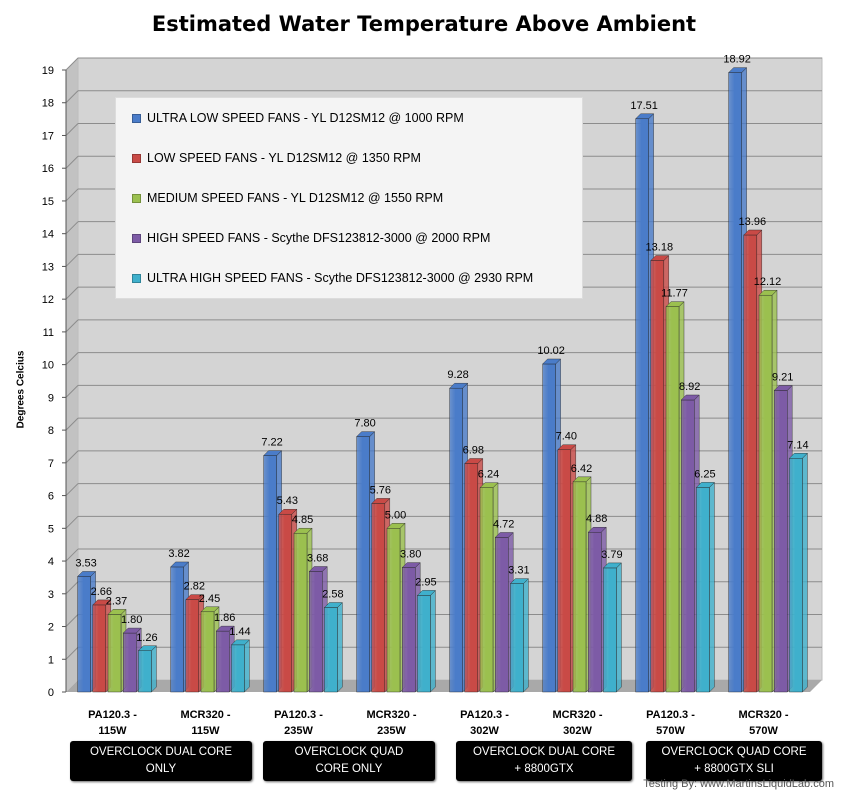  I want to click on group-label-line: OVERCLOCK QUAD, so click(349, 752).